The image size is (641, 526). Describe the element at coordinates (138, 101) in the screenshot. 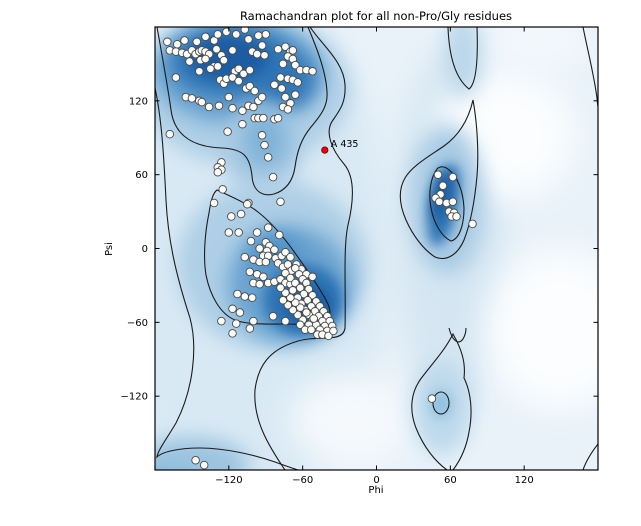

I see `y-tick-label: 120` at that location.